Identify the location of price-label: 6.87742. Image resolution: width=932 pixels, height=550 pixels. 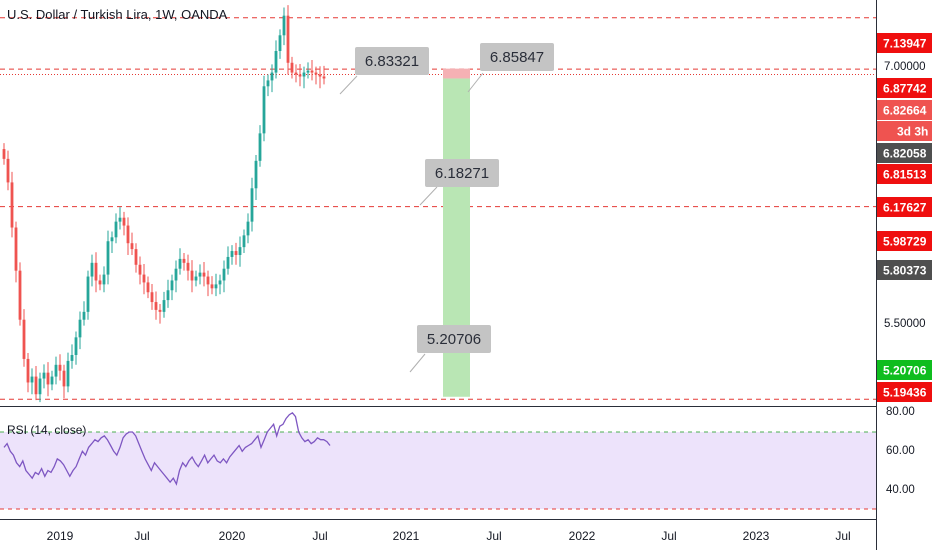
(904, 88).